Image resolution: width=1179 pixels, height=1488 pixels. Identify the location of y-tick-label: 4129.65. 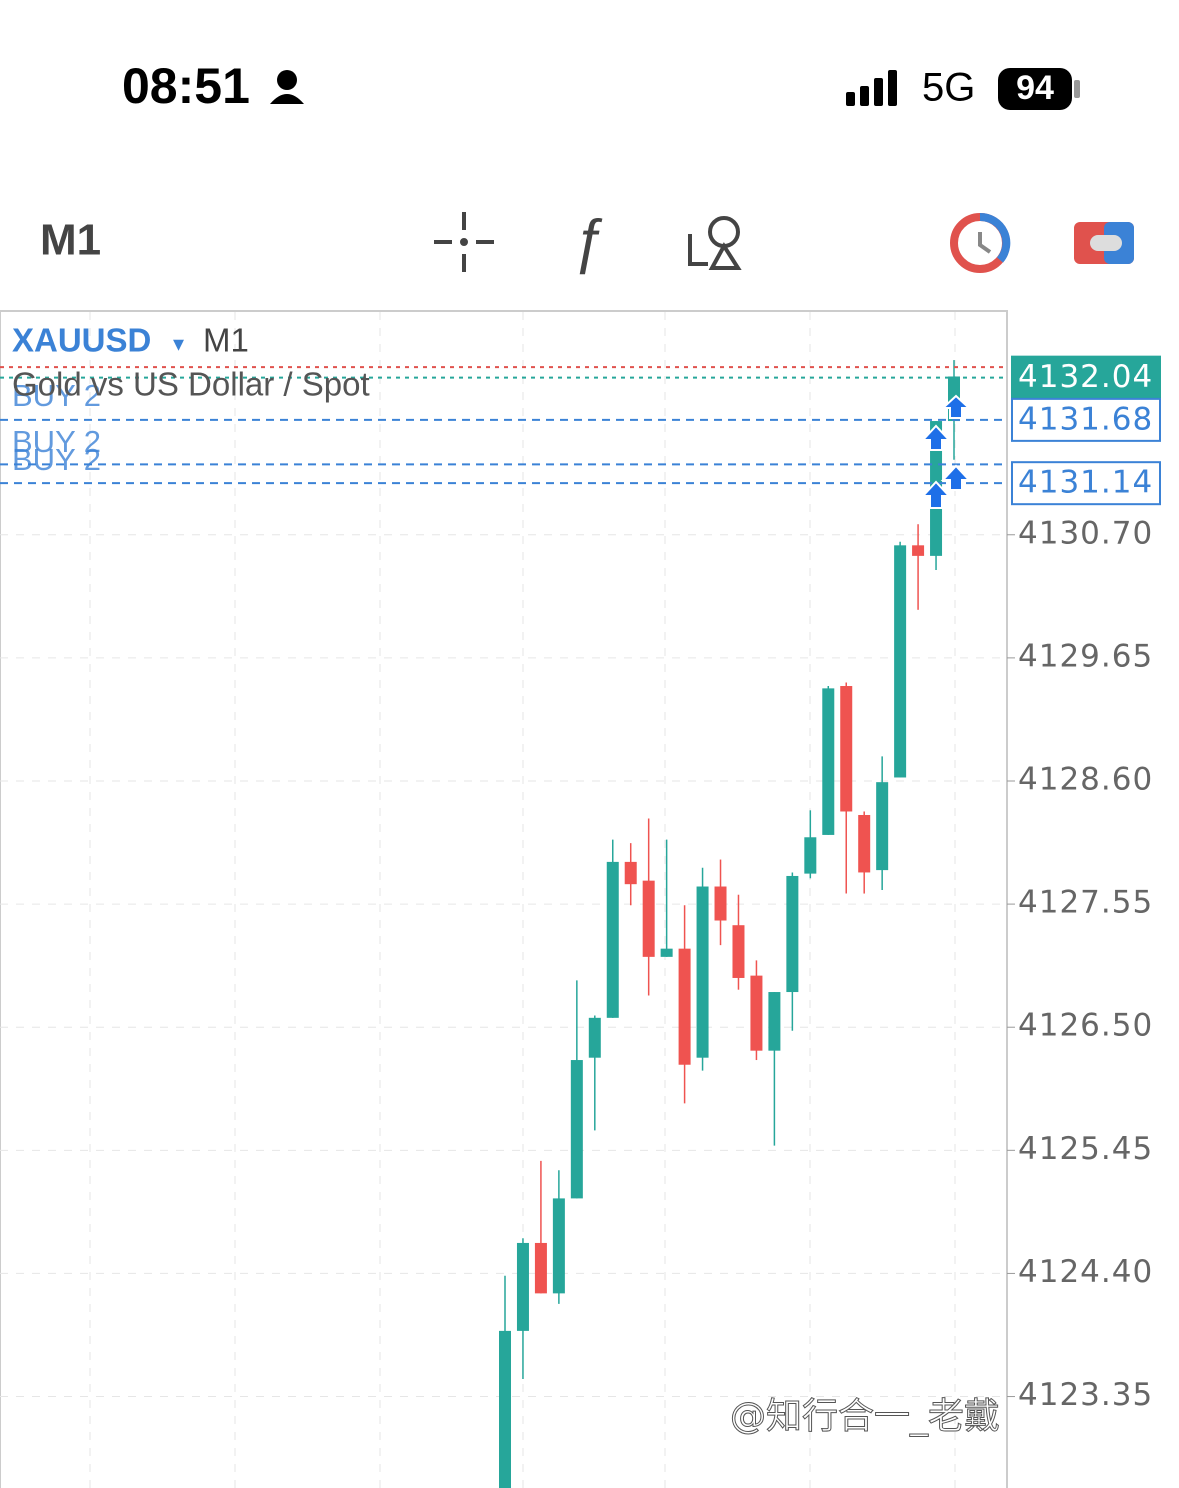
(1085, 656).